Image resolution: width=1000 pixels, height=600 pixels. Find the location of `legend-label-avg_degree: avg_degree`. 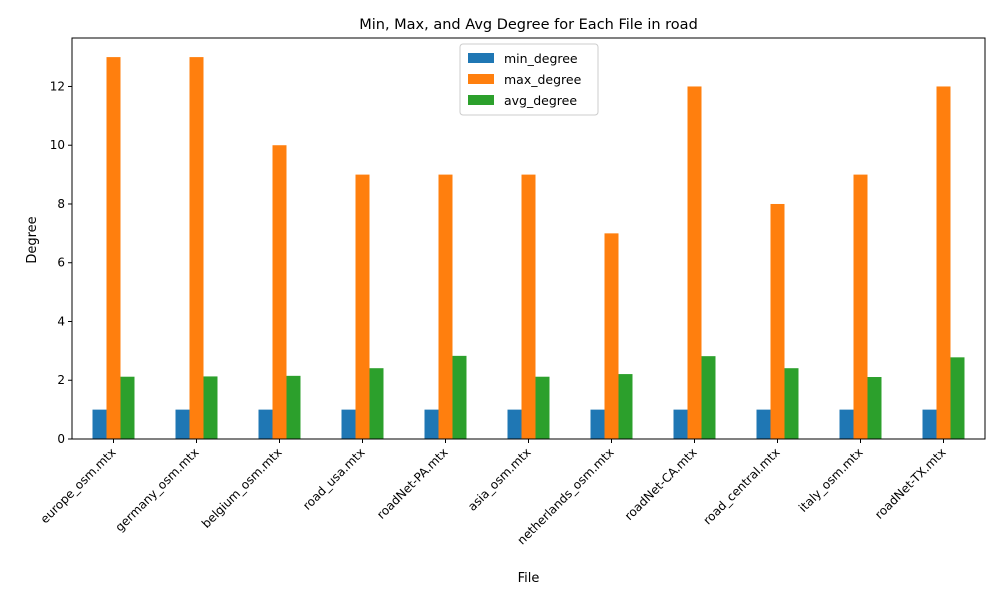

legend-label-avg_degree: avg_degree is located at coordinates (540, 100).